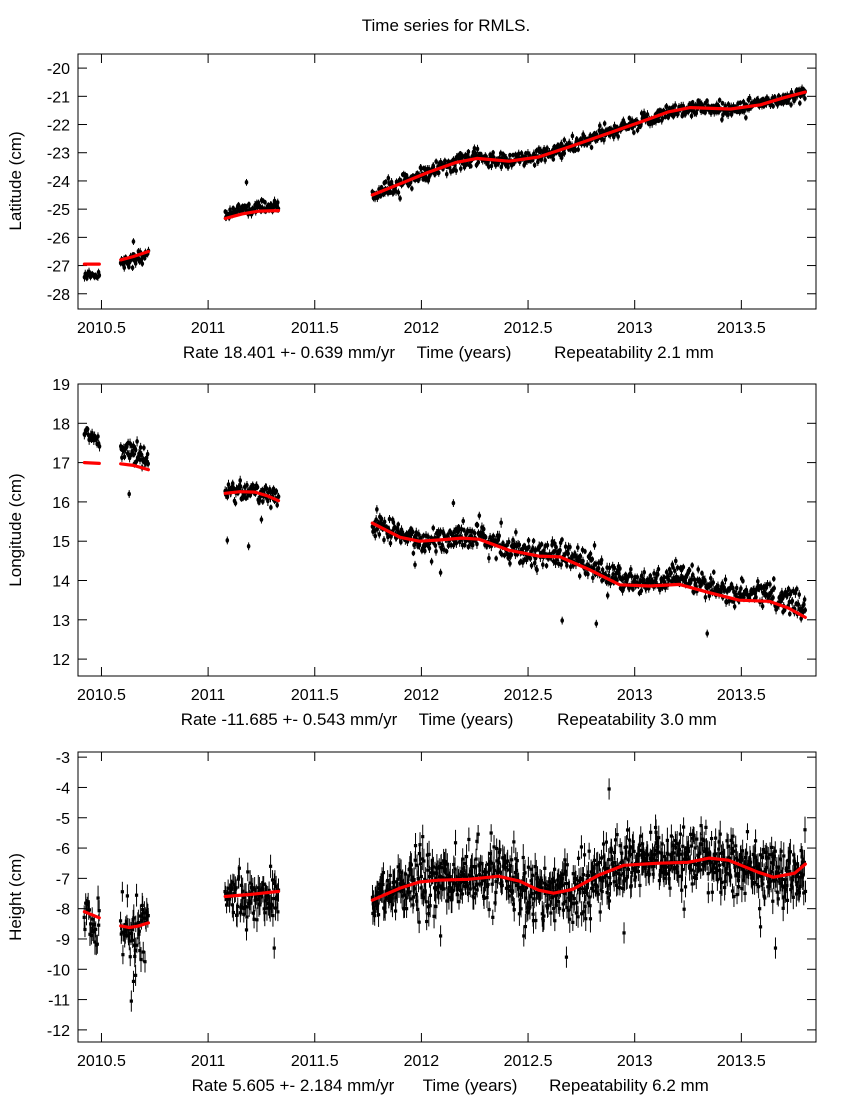  What do you see at coordinates (61, 385) in the screenshot?
I see `longitude-y-tick-label: 19` at bounding box center [61, 385].